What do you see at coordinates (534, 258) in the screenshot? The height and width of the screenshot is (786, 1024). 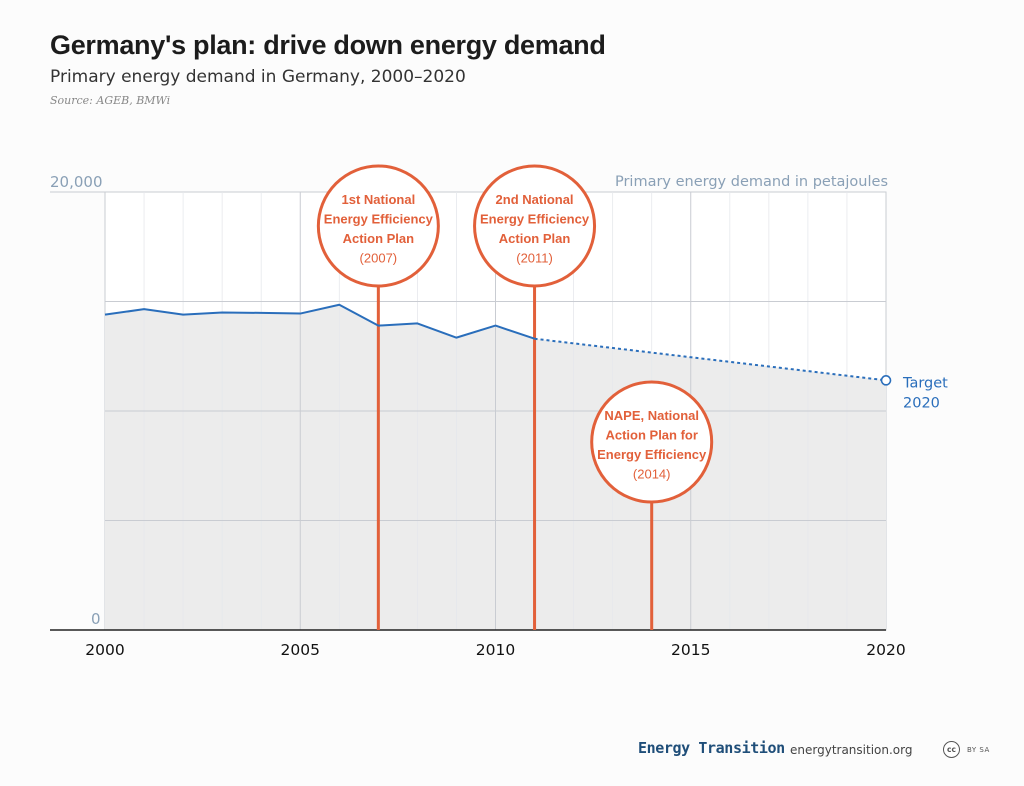 I see `milestone-year-label: (2011)` at bounding box center [534, 258].